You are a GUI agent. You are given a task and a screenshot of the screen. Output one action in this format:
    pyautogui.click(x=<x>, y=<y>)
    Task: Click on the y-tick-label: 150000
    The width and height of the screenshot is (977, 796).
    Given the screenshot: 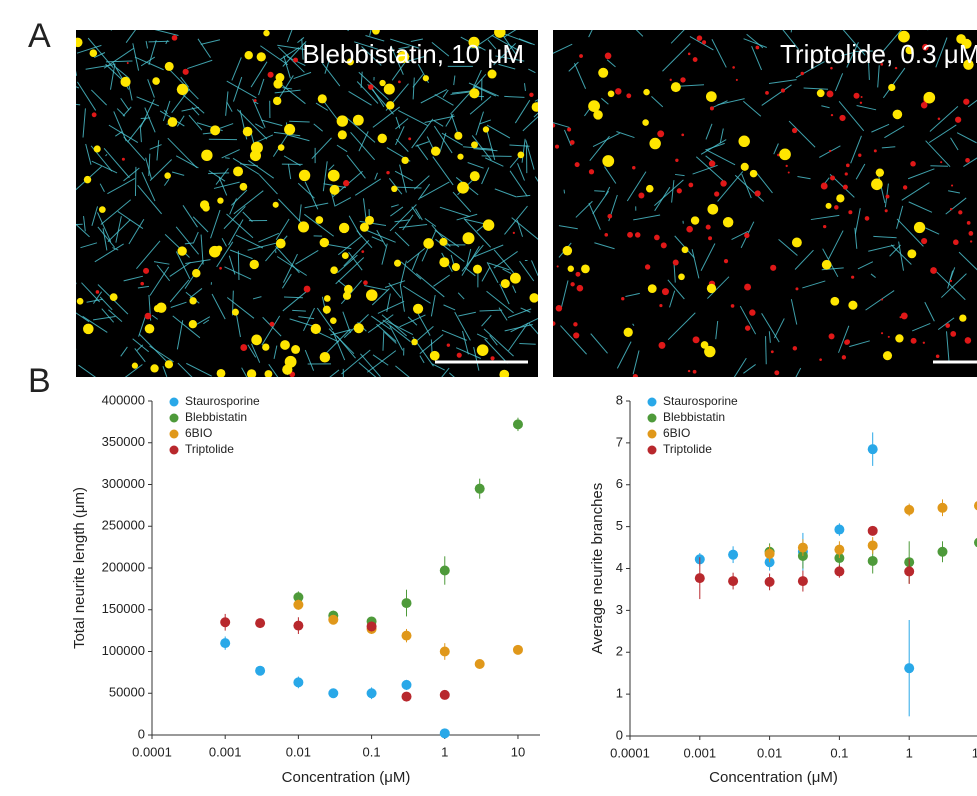 What is the action you would take?
    pyautogui.click(x=123, y=608)
    